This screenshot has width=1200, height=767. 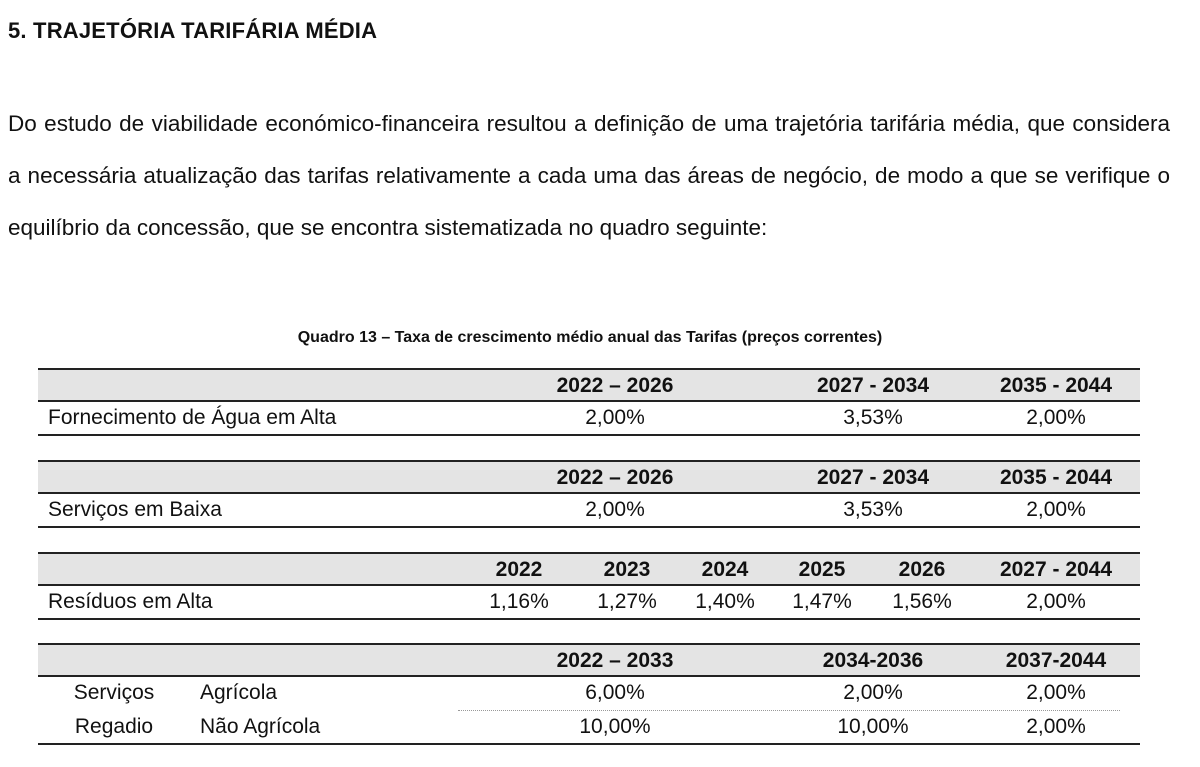 I want to click on table-row: Serviços em Baixa 2,00% 3,53% 2,00%, so click(x=589, y=511).